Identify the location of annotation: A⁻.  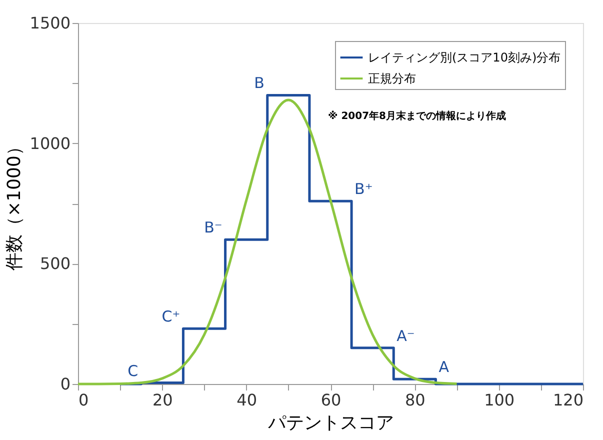
(405, 335).